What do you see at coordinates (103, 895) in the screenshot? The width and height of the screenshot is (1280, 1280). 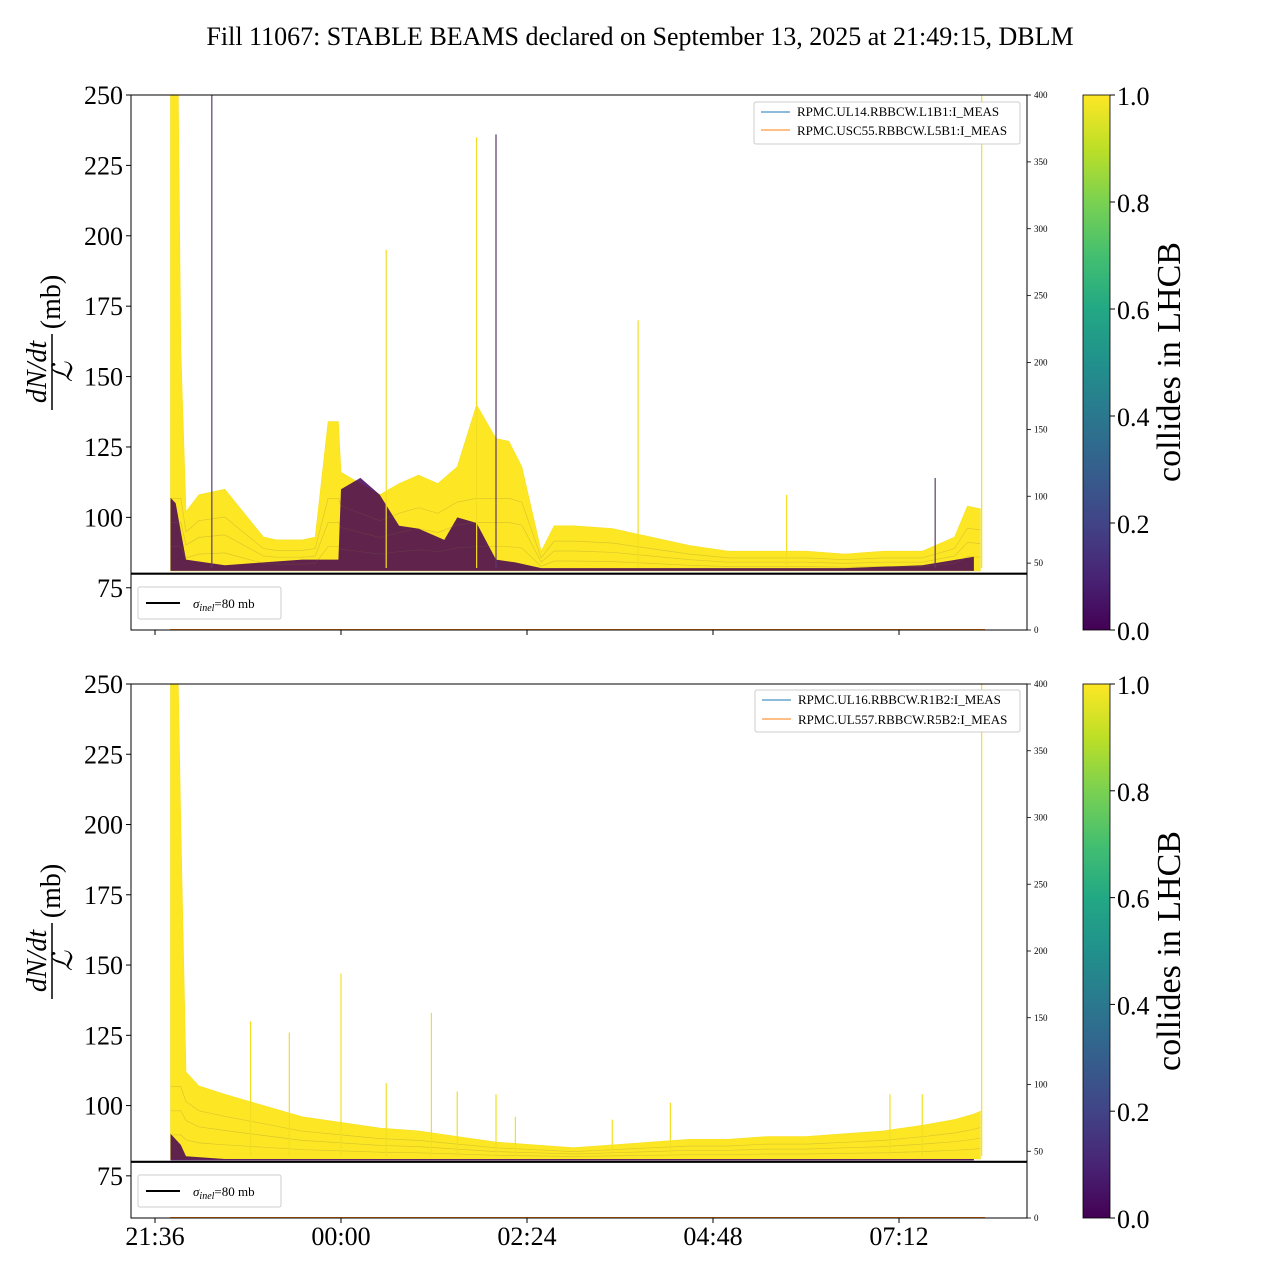 I see `ytick-label-bottom-4: 175` at bounding box center [103, 895].